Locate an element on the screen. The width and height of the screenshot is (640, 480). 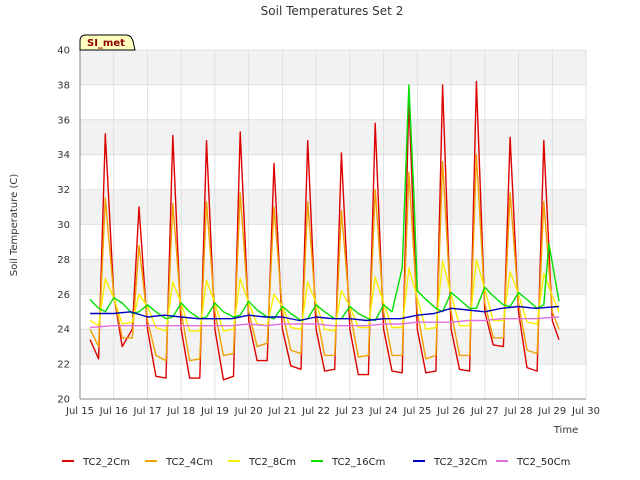
x-tick-label: Jul 18 is located at coordinates (180, 411).